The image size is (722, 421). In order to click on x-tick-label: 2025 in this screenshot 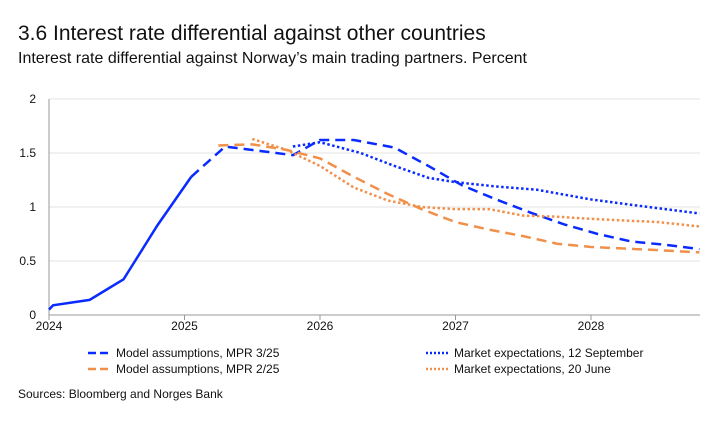, I will do `click(184, 326)`.